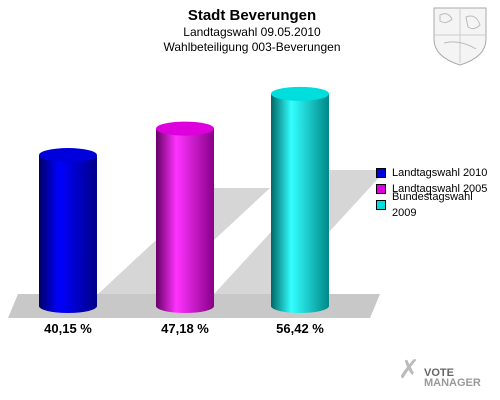  What do you see at coordinates (460, 36) in the screenshot?
I see `coat-of-arms-icon` at bounding box center [460, 36].